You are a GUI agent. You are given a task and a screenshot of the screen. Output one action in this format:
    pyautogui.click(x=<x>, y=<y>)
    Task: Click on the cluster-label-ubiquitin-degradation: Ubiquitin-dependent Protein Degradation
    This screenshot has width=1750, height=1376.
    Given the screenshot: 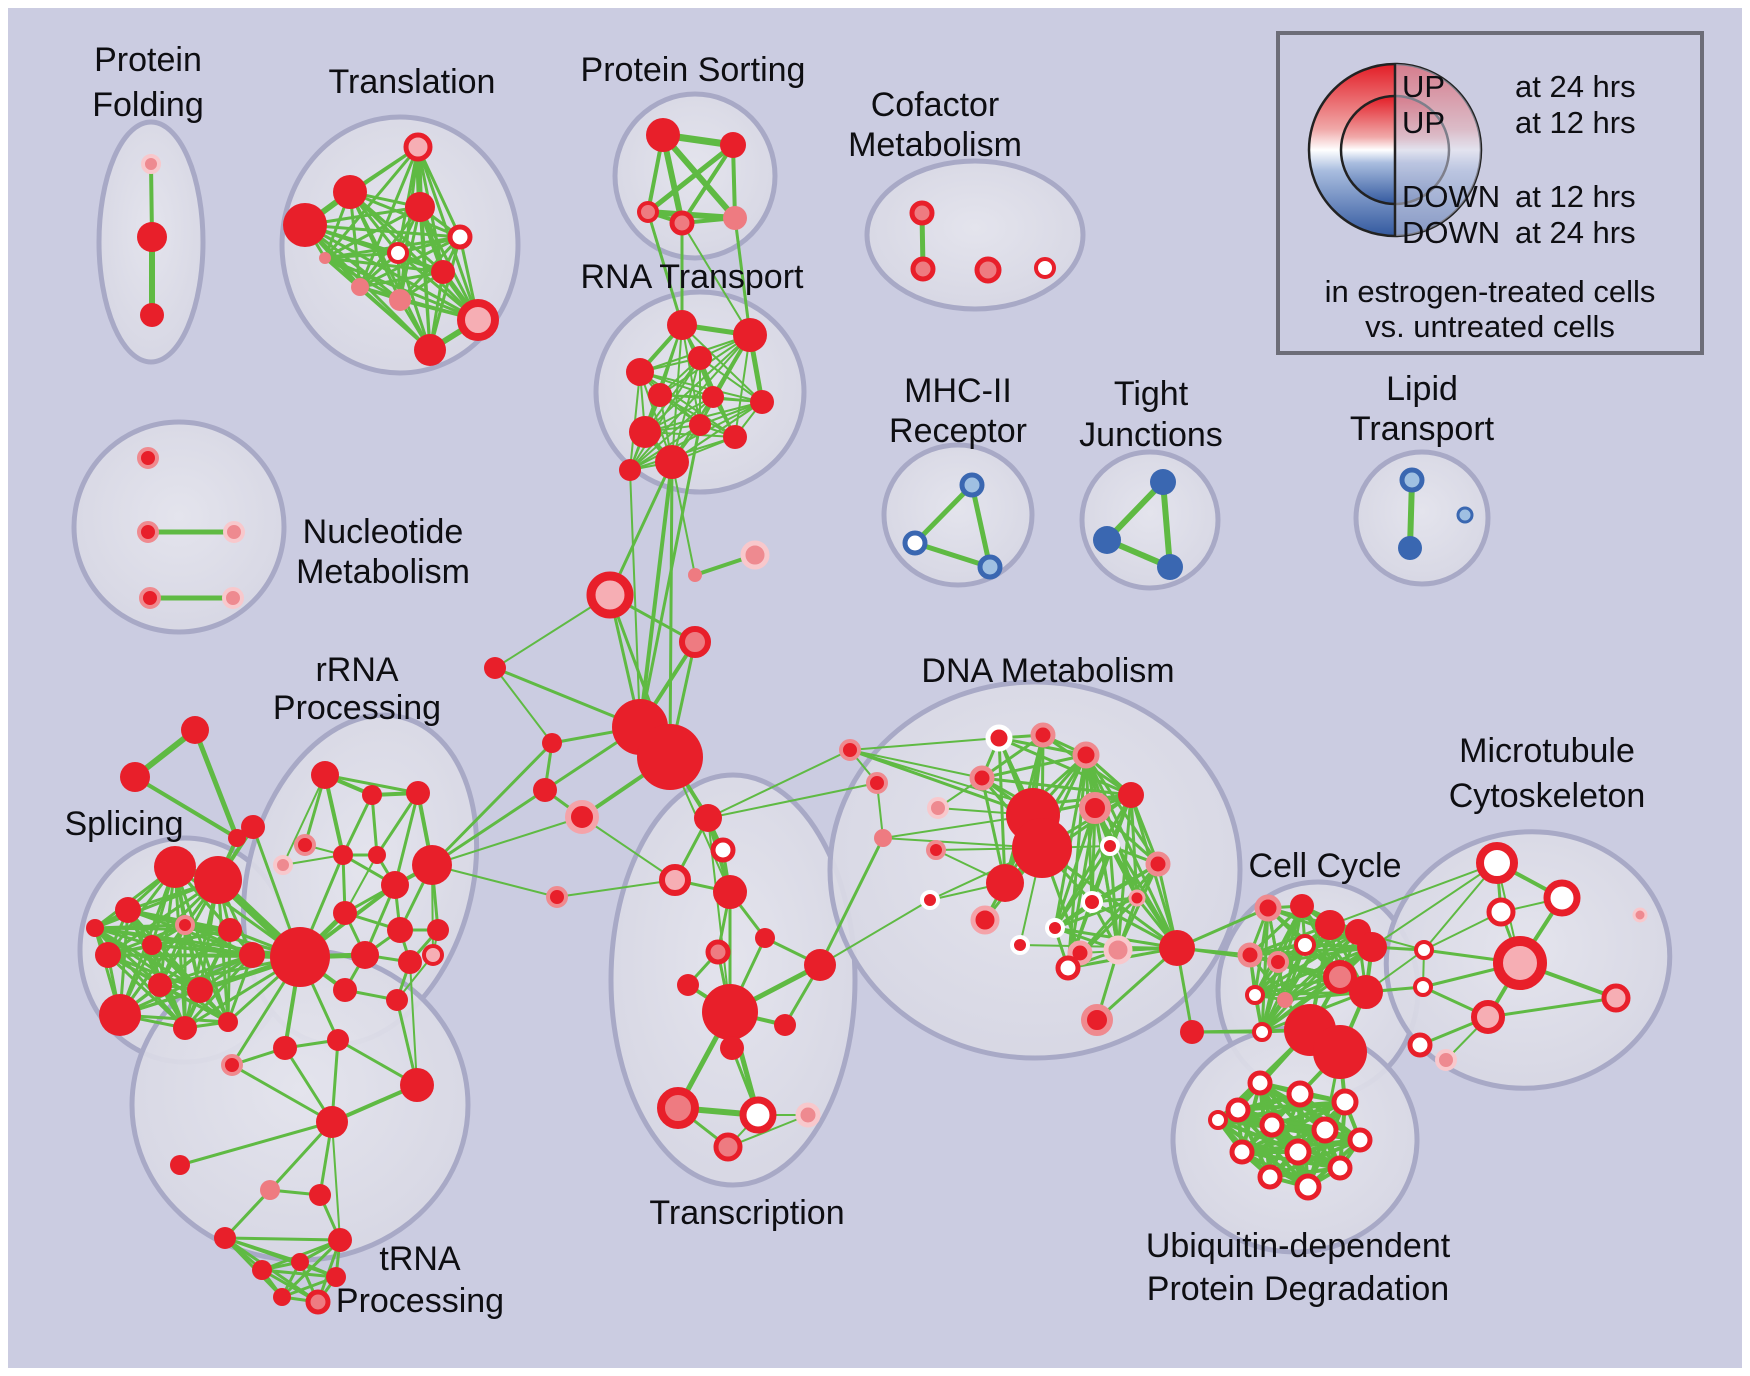 What is the action you would take?
    pyautogui.click(x=1298, y=1267)
    